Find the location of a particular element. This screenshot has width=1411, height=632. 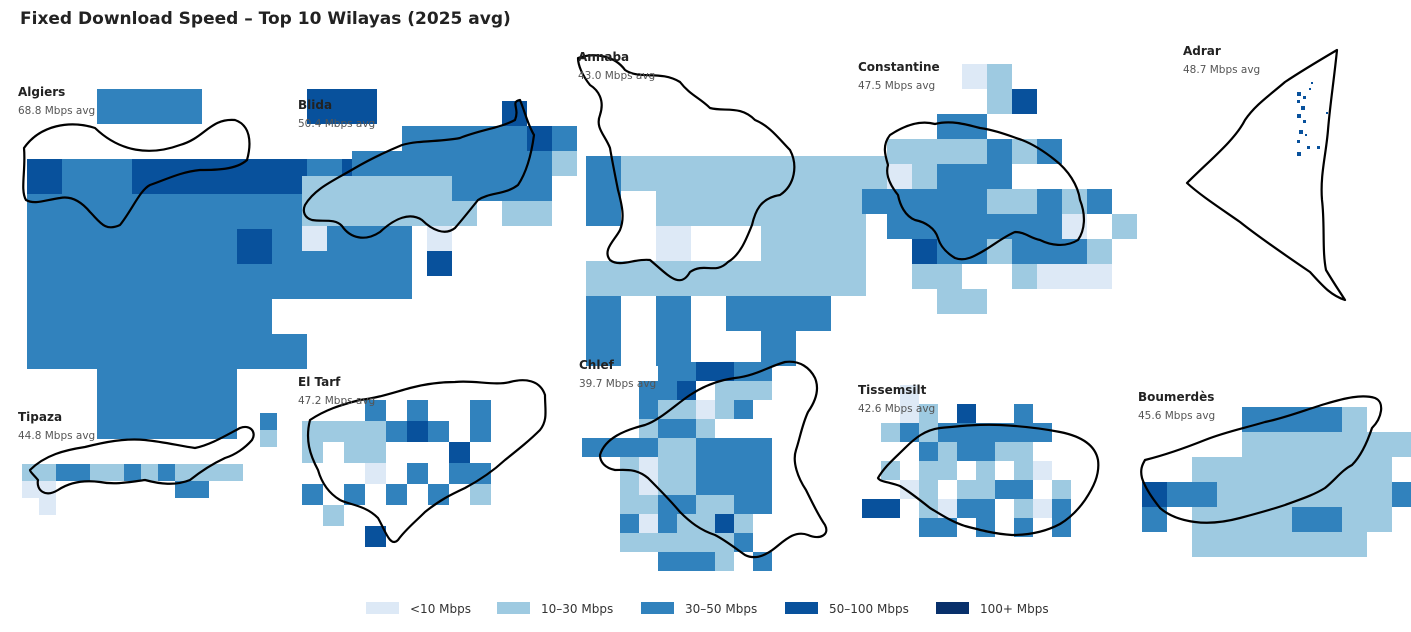

wilaya-average: 48.7 Mbps avg is located at coordinates (1221, 70).